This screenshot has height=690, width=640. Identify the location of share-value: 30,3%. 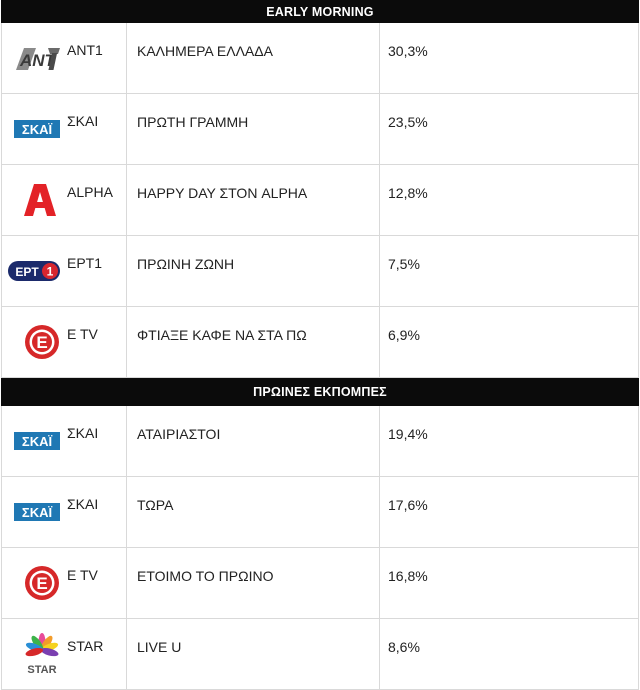
(408, 51).